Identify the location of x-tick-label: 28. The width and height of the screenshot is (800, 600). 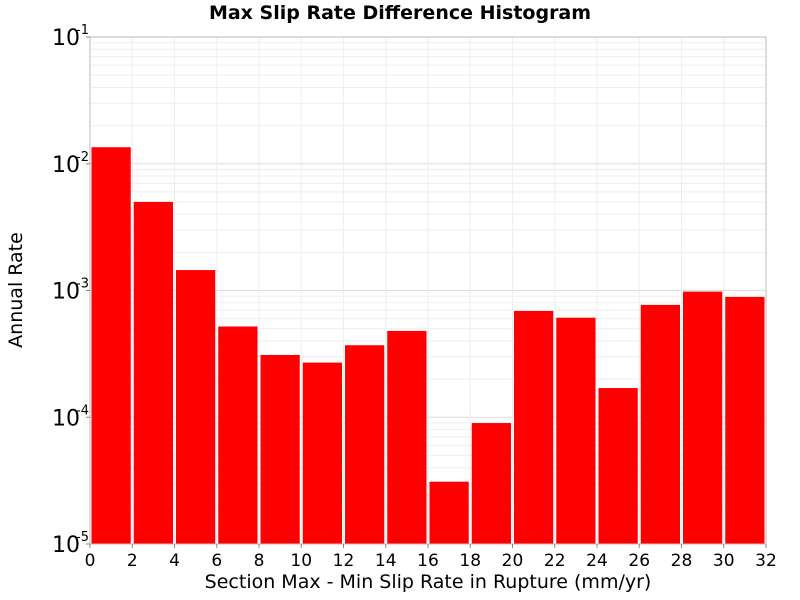
(682, 561).